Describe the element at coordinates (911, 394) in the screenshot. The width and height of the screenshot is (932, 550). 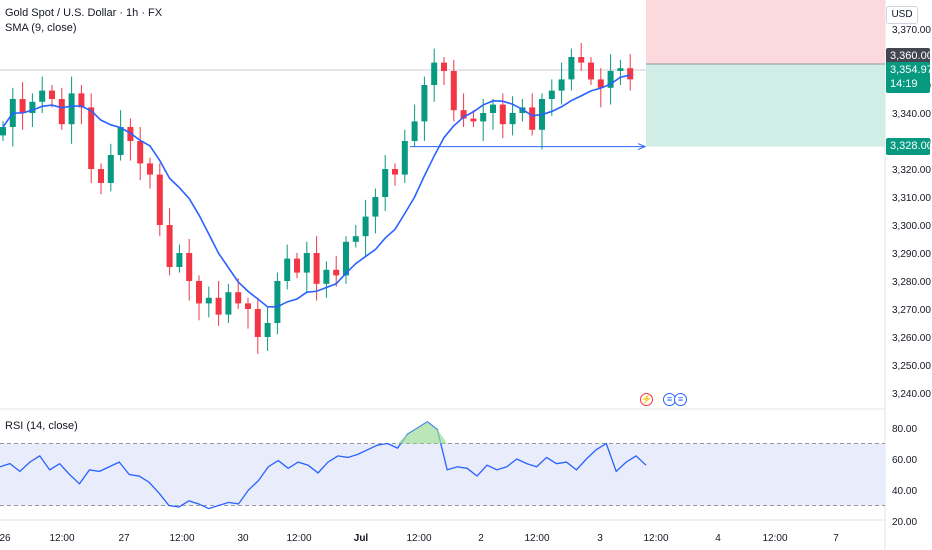
I see `price-axis-label: 3,240.00` at that location.